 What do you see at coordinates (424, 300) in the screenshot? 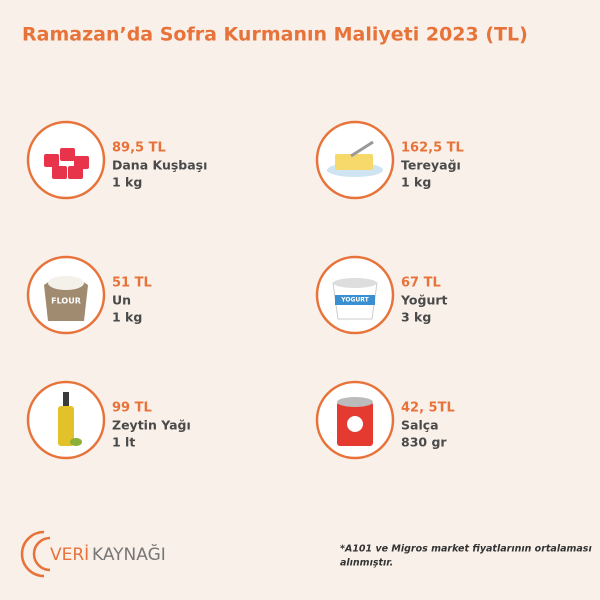
I see `item-name: Yoğurt` at bounding box center [424, 300].